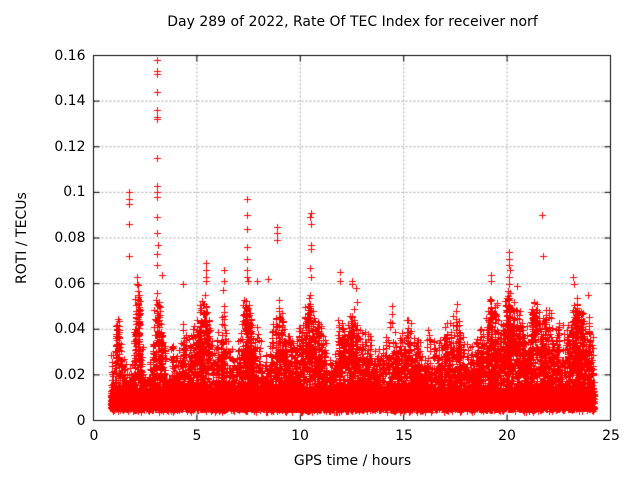 This screenshot has height=480, width=640. Describe the element at coordinates (404, 436) in the screenshot. I see `x-tick-label: 15` at that location.